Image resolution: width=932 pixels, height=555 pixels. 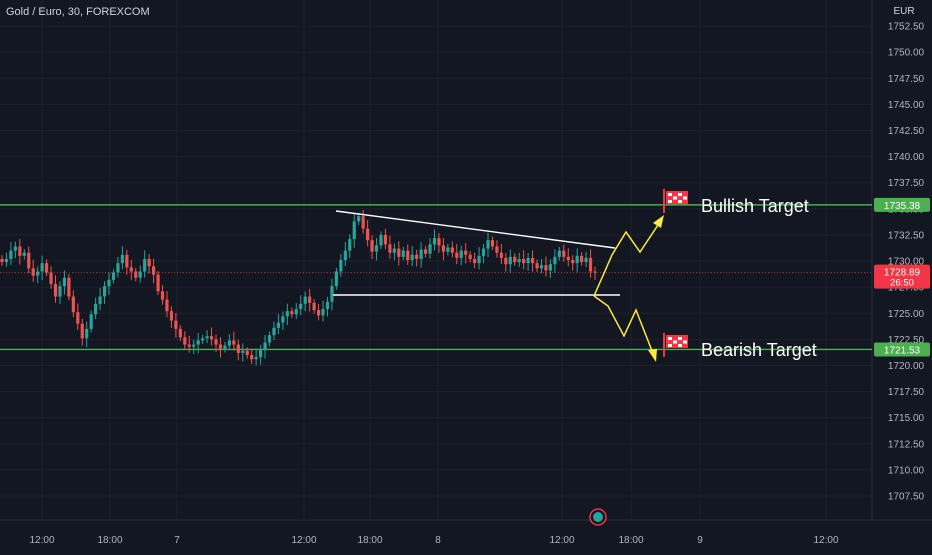 I want to click on bearish-path, so click(x=624, y=326).